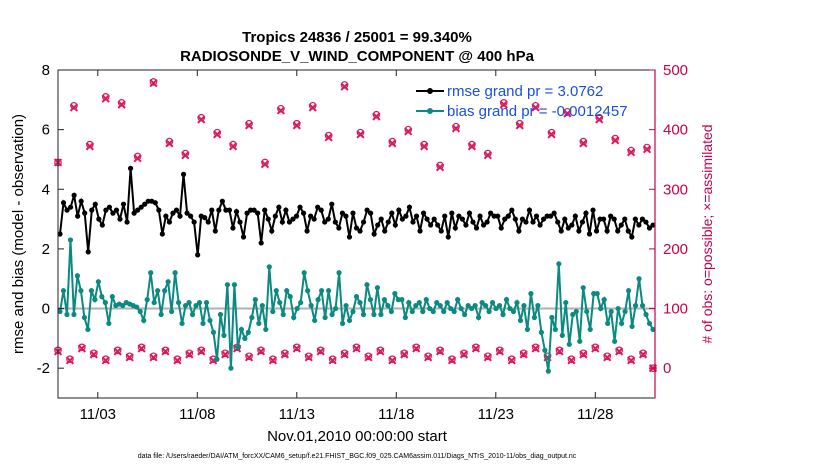  Describe the element at coordinates (46, 130) in the screenshot. I see `y-tick-label: 6` at that location.